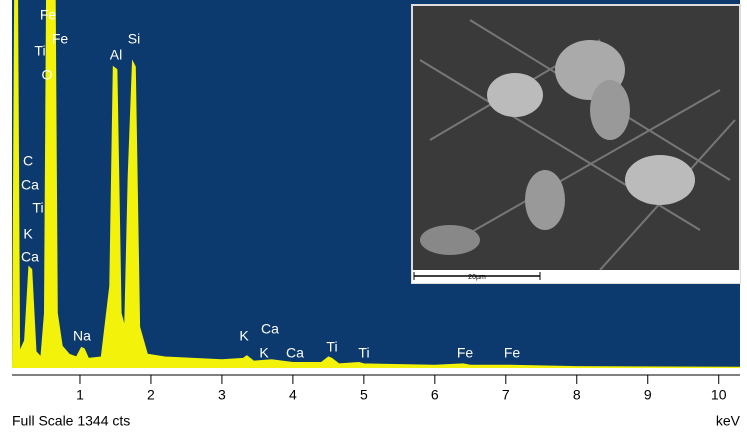  Describe the element at coordinates (80, 395) in the screenshot. I see `x-tick-label: 1` at that location.